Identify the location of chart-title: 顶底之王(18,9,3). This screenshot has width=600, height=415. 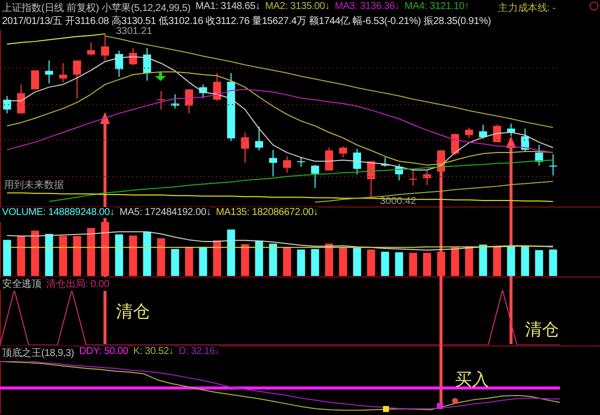
(38, 353).